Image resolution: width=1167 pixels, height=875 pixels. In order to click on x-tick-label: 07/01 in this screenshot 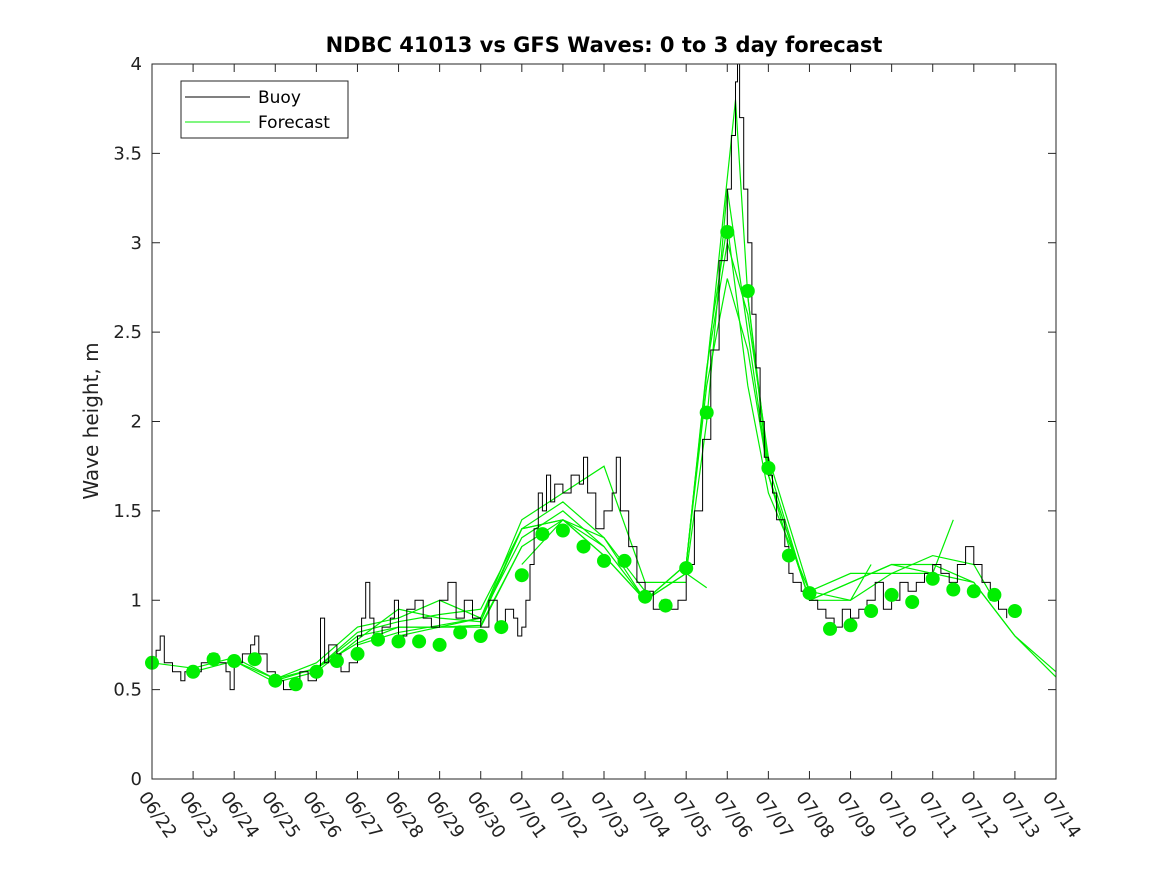, I will do `click(527, 815)`.